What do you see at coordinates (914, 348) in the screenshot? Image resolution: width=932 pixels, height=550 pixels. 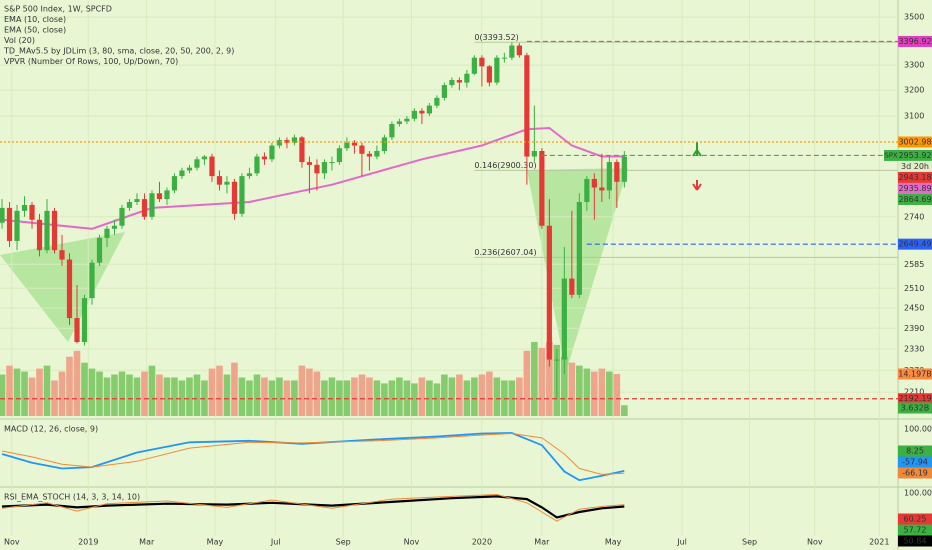 I see `y-tick-label: 2330` at bounding box center [914, 348].